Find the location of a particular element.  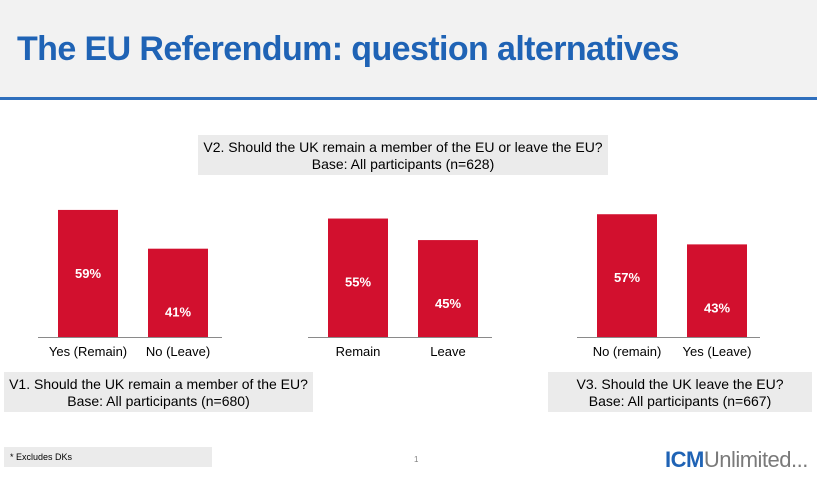

question-base: Base: All participants (n=667) is located at coordinates (680, 401).